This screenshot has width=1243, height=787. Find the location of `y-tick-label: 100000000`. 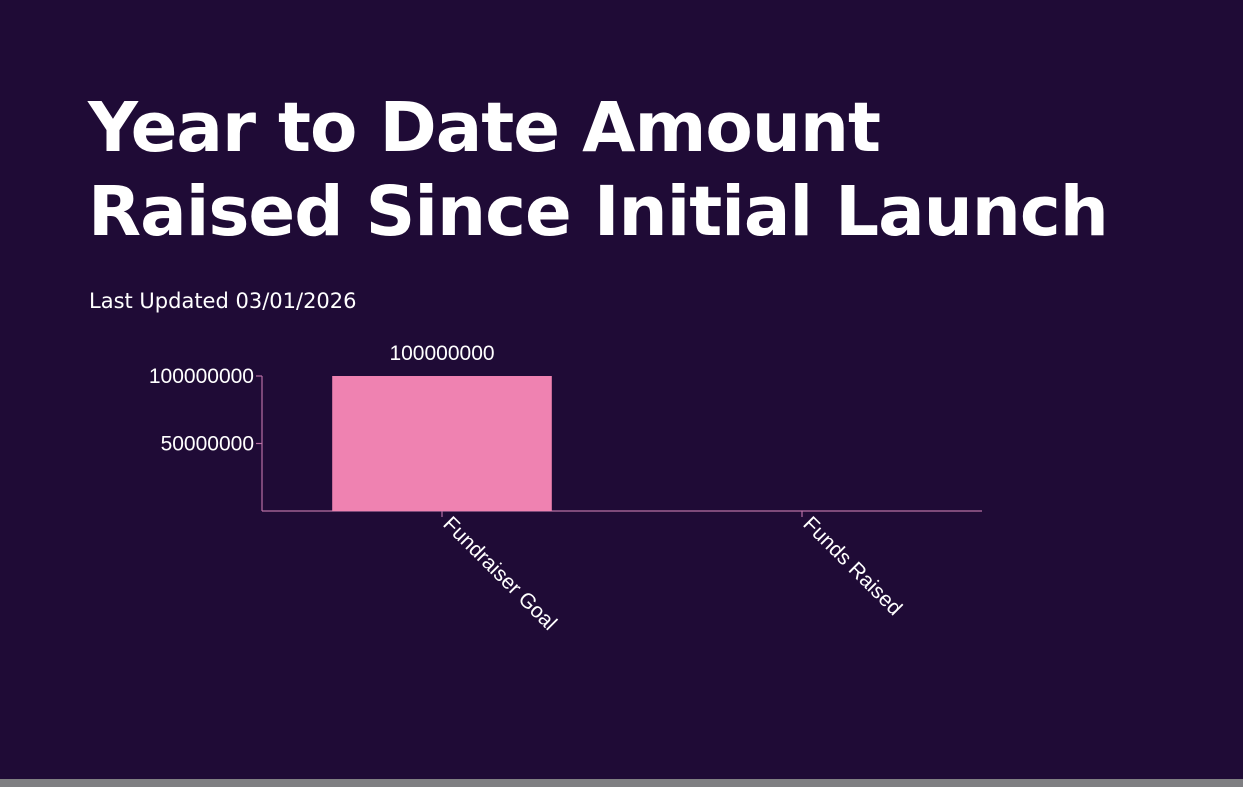

y-tick-label: 100000000 is located at coordinates (201, 376).